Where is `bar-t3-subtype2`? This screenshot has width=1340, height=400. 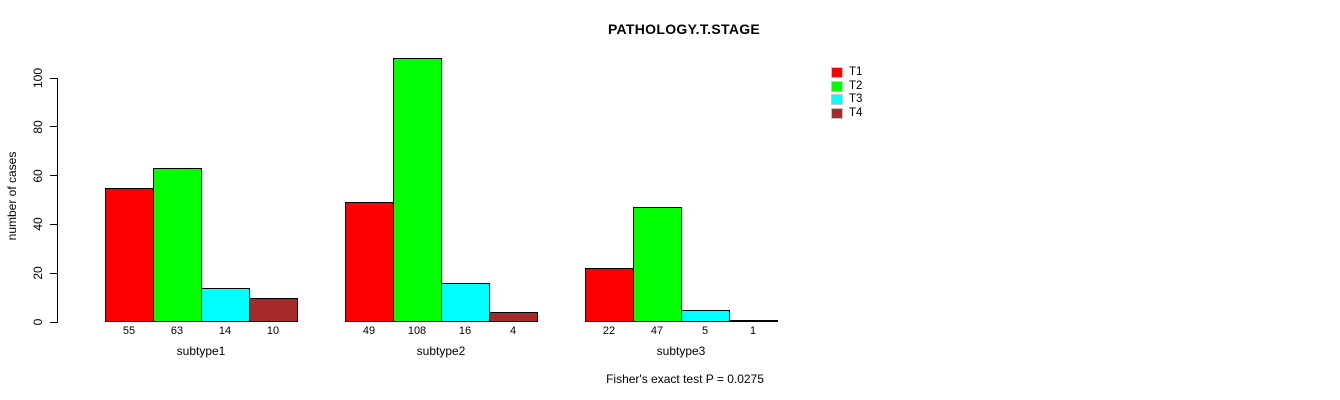 bar-t3-subtype2 is located at coordinates (465, 302).